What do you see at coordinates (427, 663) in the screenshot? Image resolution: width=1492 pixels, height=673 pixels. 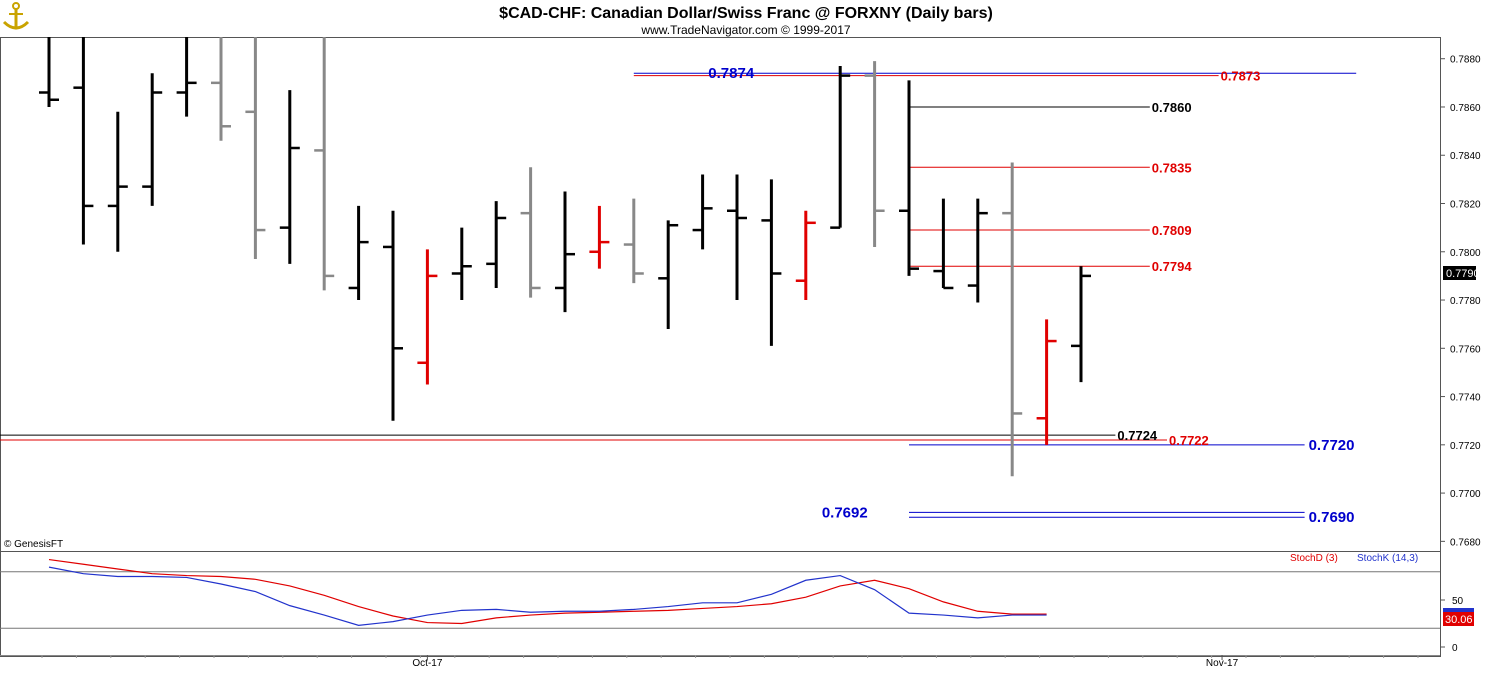 I see `date-tick-label: Oct-17` at bounding box center [427, 663].